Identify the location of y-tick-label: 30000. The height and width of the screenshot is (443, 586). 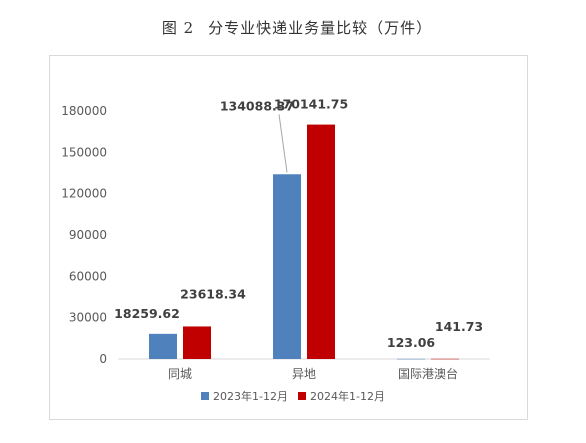
(88, 318).